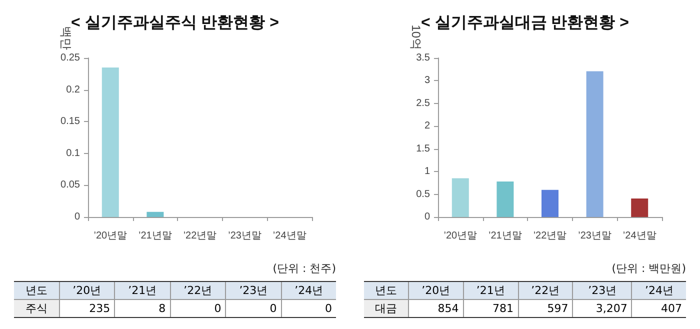 The width and height of the screenshot is (700, 329). What do you see at coordinates (87, 309) in the screenshot?
I see `text: 235` at bounding box center [87, 309].